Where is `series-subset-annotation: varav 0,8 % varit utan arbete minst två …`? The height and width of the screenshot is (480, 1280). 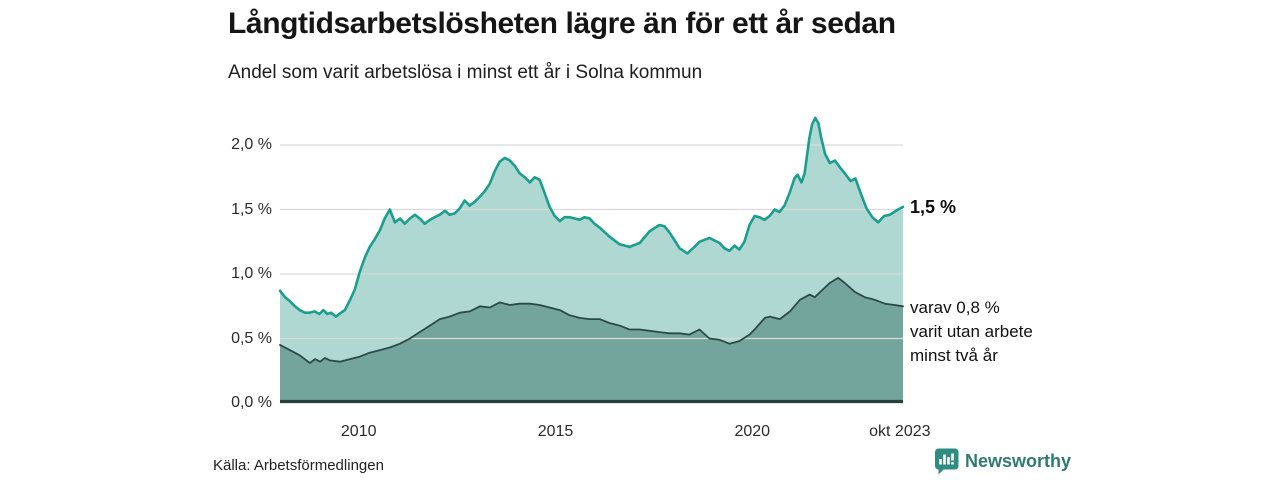 series-subset-annotation: varav 0,8 % varit utan arbete minst två … is located at coordinates (971, 332).